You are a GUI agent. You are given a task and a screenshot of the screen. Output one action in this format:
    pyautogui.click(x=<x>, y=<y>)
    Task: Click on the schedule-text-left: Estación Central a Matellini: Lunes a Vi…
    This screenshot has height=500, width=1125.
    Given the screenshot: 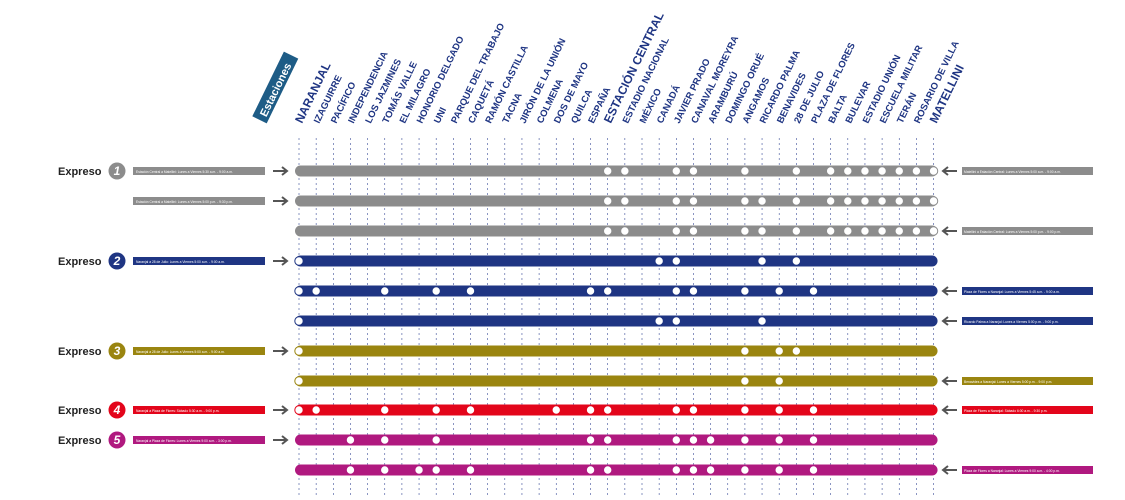 What is the action you would take?
    pyautogui.click(x=184, y=202)
    